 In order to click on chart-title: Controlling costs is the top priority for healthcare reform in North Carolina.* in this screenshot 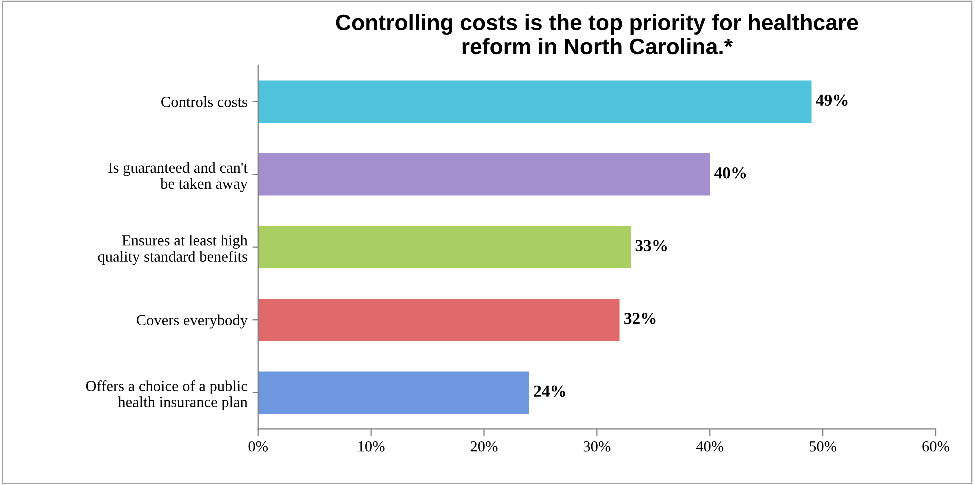, I will do `click(597, 34)`.